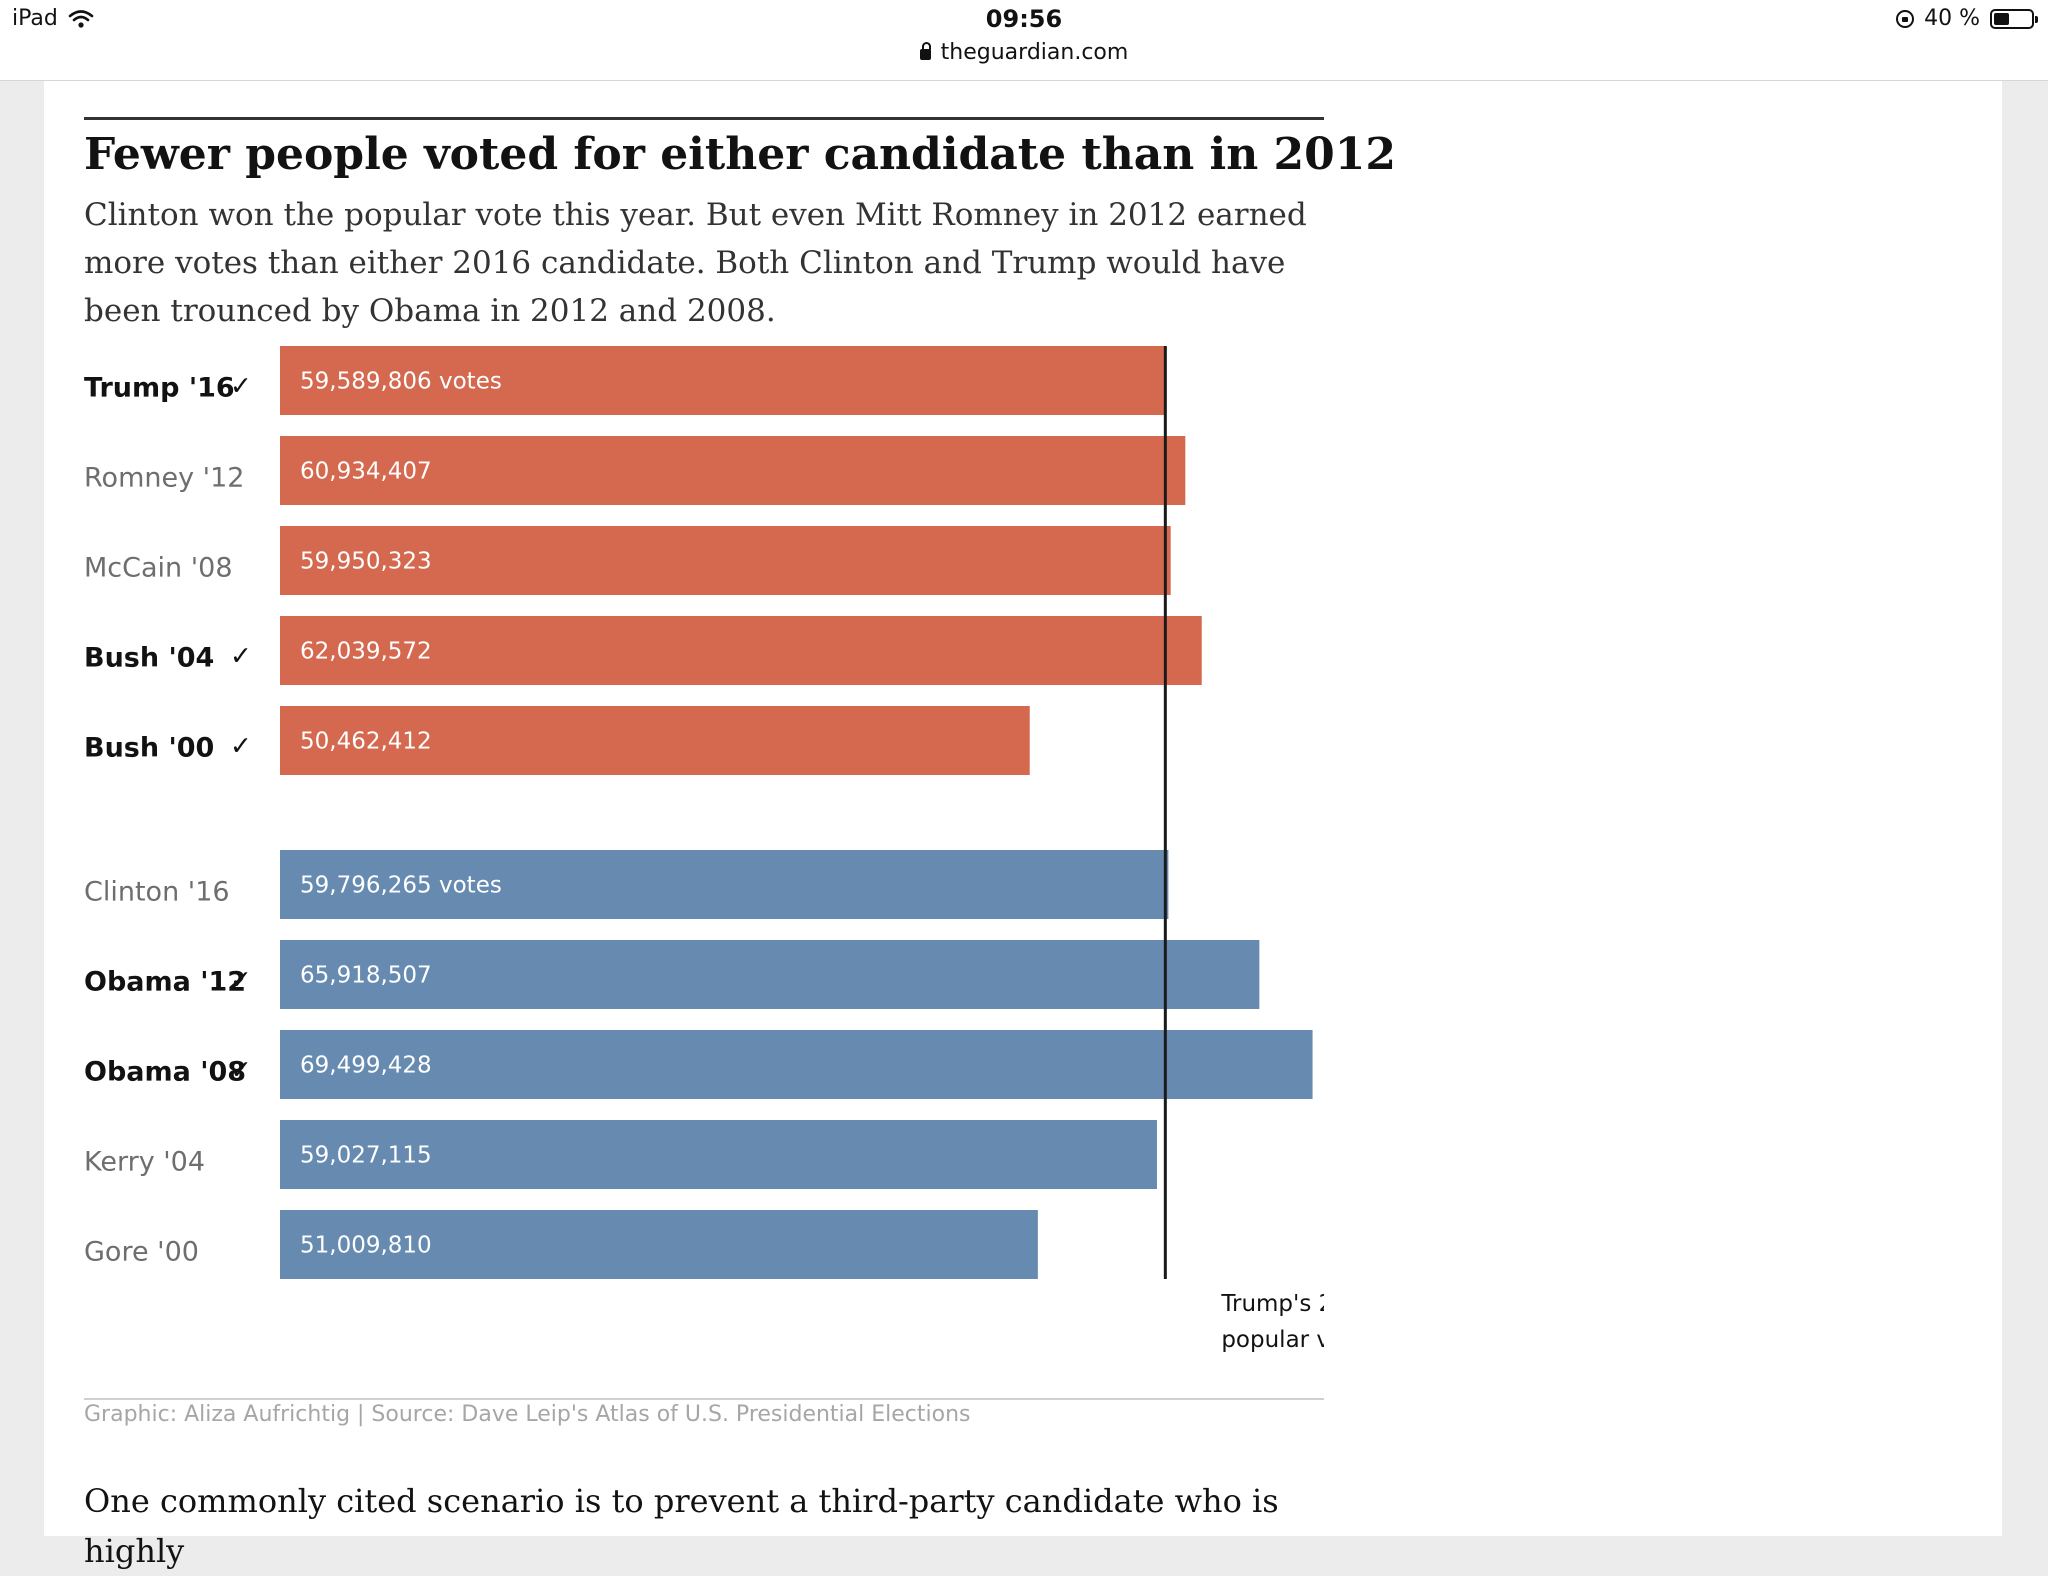  What do you see at coordinates (366, 742) in the screenshot?
I see `bar-value-label: 50,462,412` at bounding box center [366, 742].